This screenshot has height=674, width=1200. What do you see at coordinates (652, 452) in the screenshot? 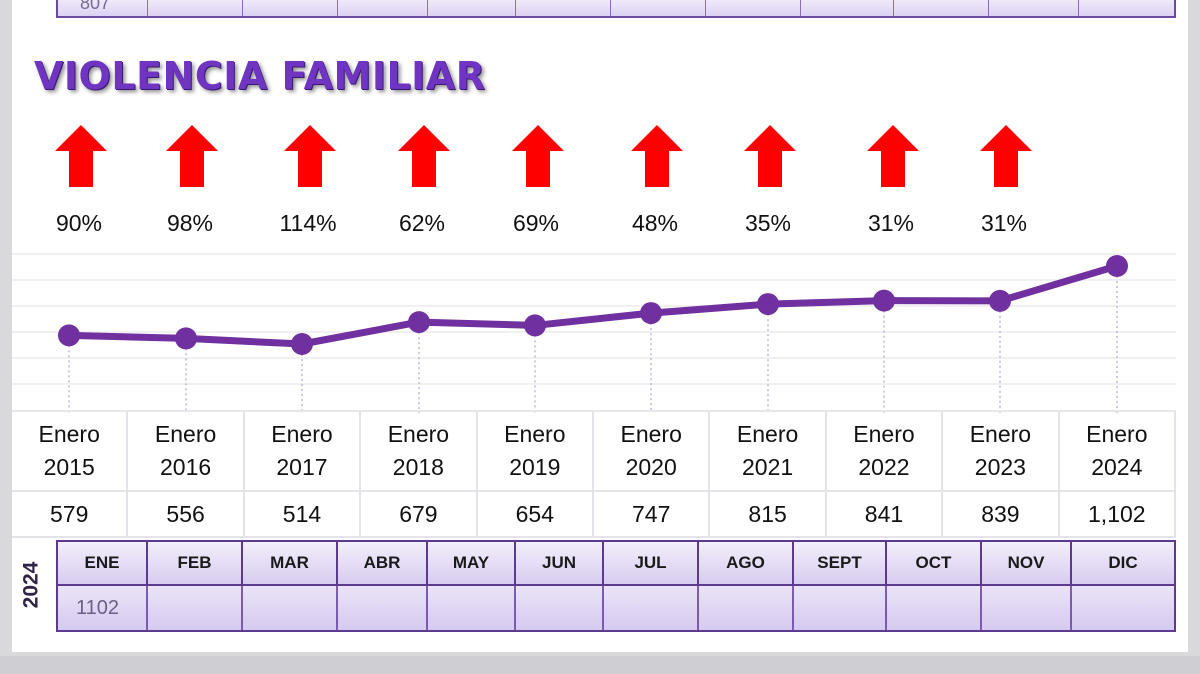
I see `year-header: Enero 2020` at bounding box center [652, 452].